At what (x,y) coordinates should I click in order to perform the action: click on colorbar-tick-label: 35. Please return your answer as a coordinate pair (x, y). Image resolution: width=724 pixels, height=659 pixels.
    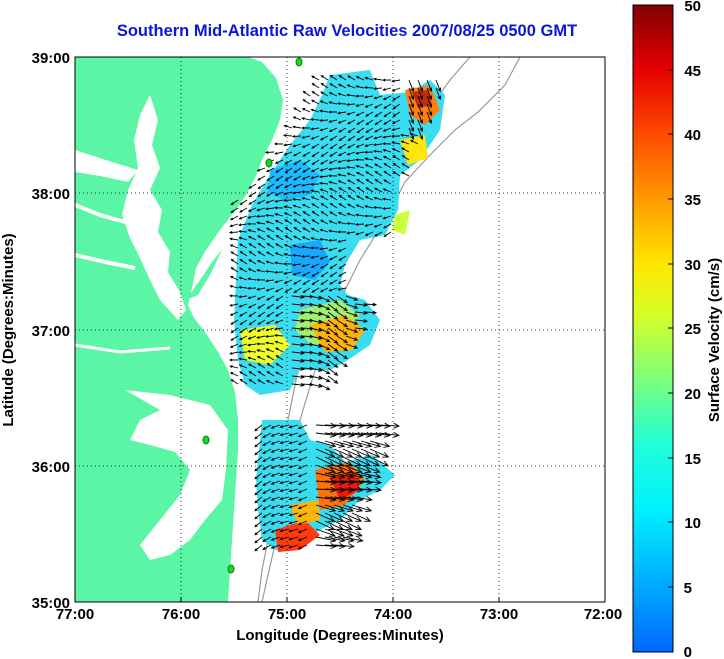
    Looking at the image, I should click on (692, 200).